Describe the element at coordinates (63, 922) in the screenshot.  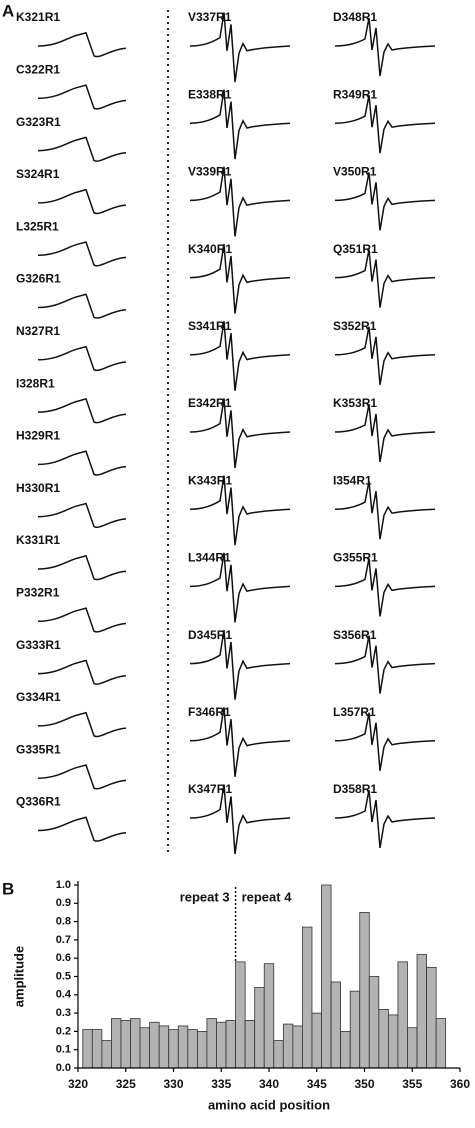
I see `y-tick-label: 0.8` at that location.